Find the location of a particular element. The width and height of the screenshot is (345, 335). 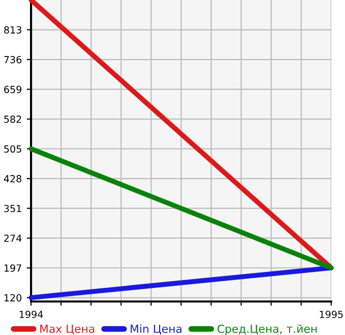

y-tick-label: 813 is located at coordinates (13, 30).